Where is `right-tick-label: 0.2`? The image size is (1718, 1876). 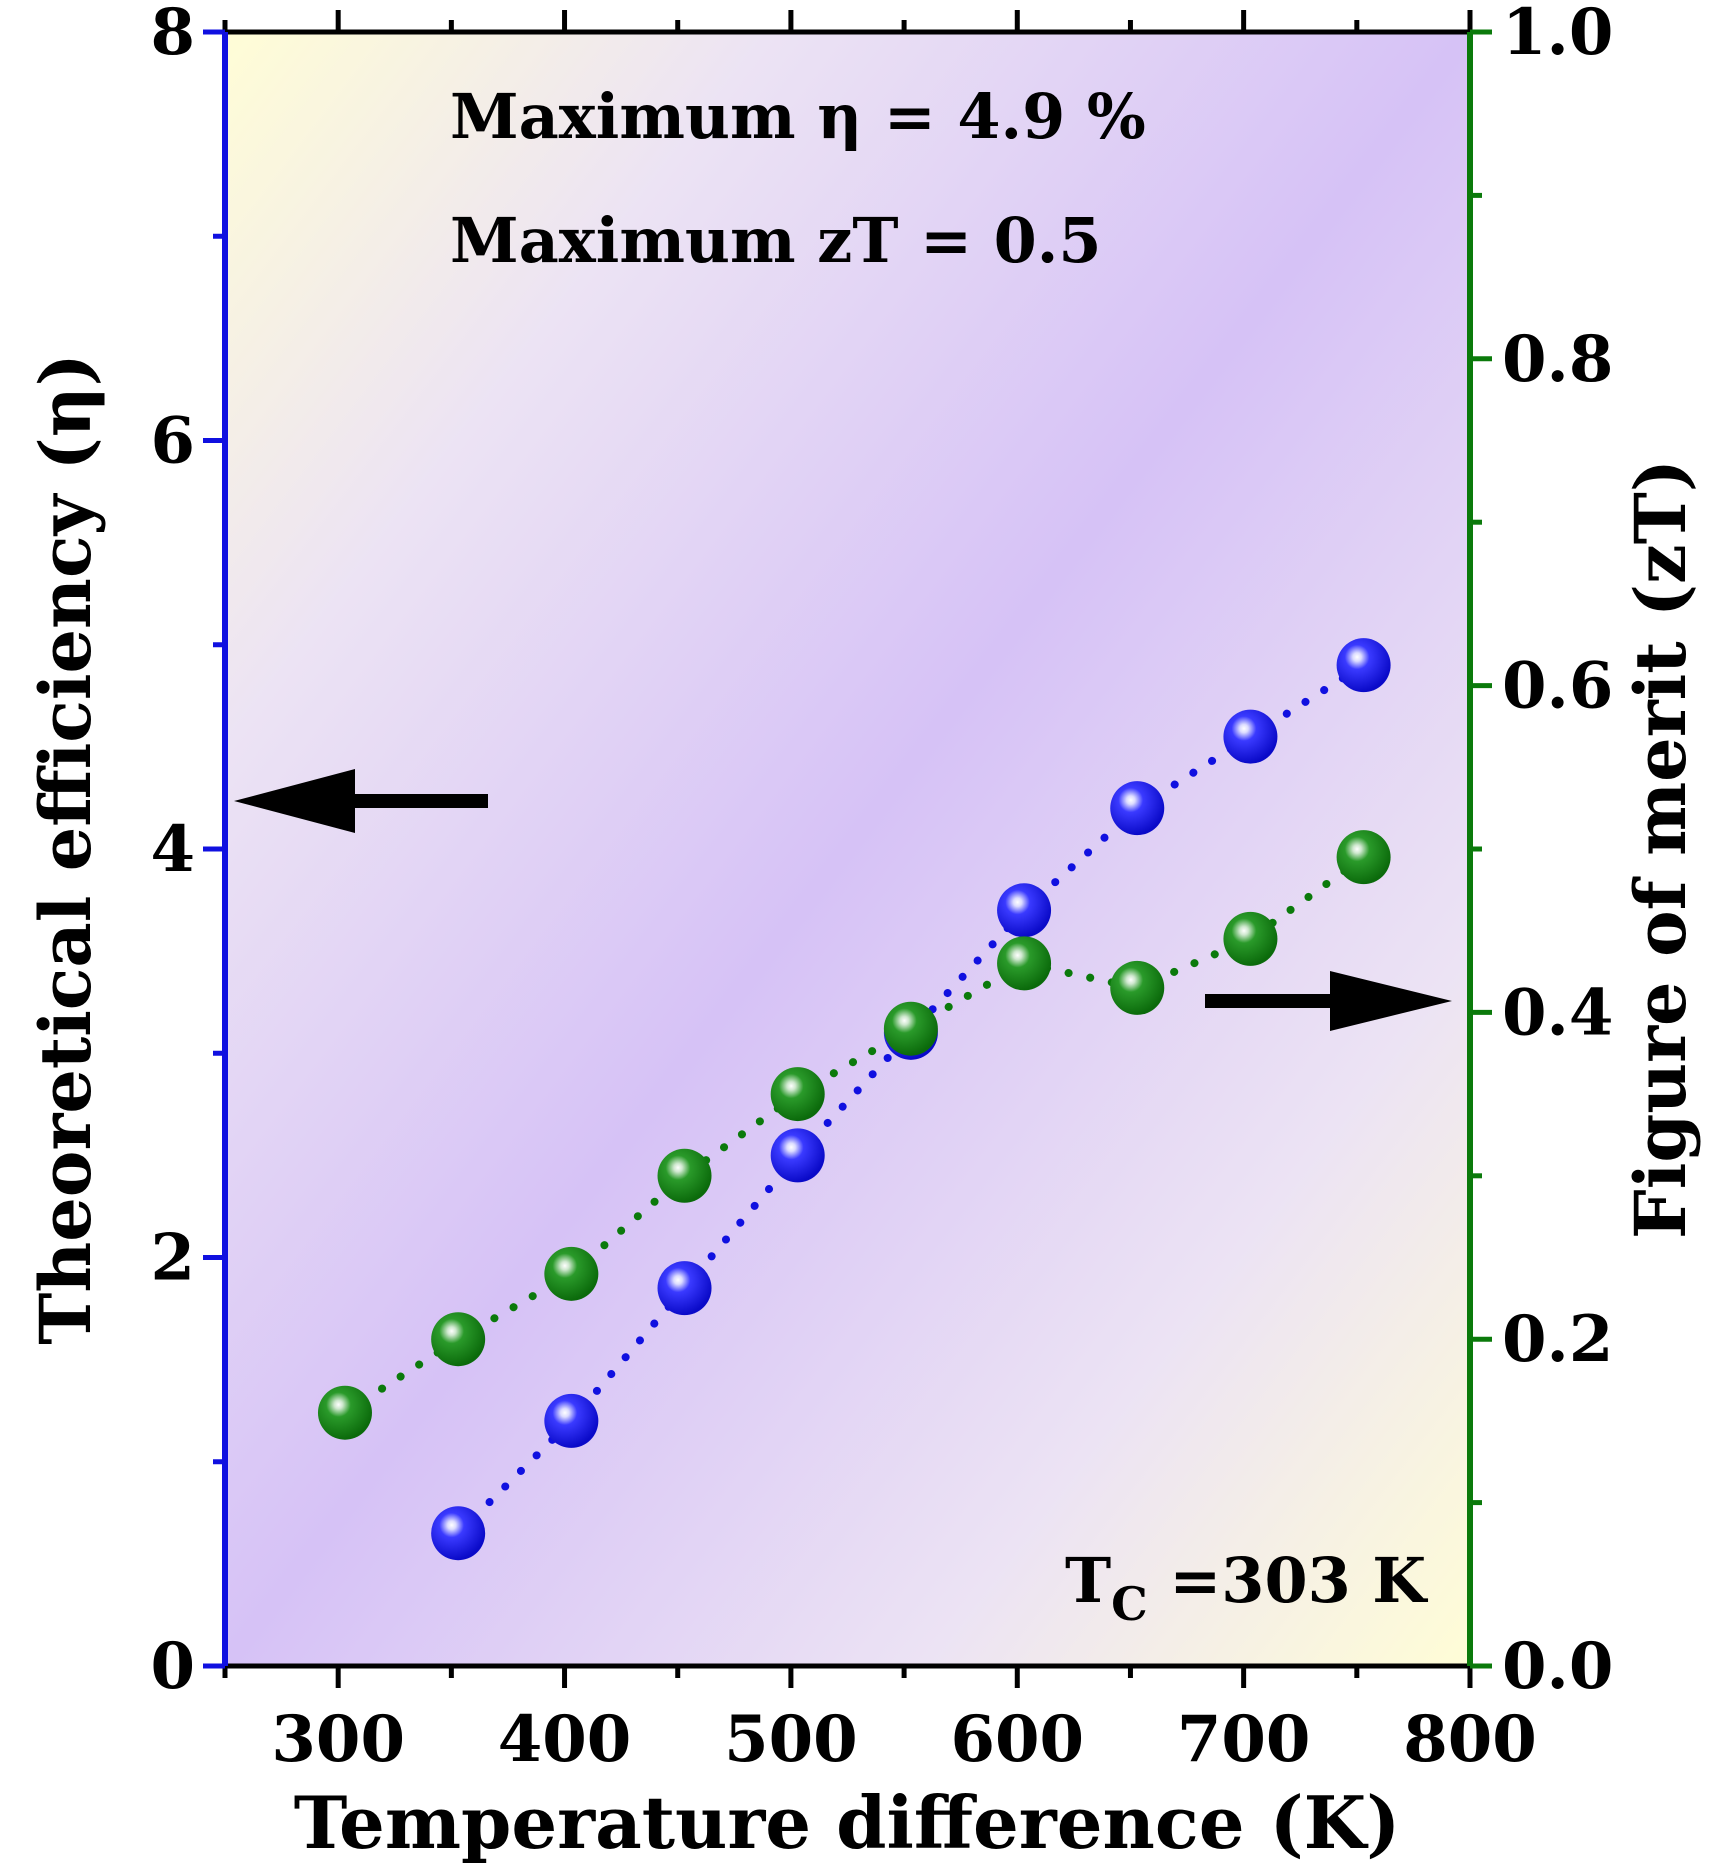
right-tick-label: 0.2 is located at coordinates (1557, 1339).